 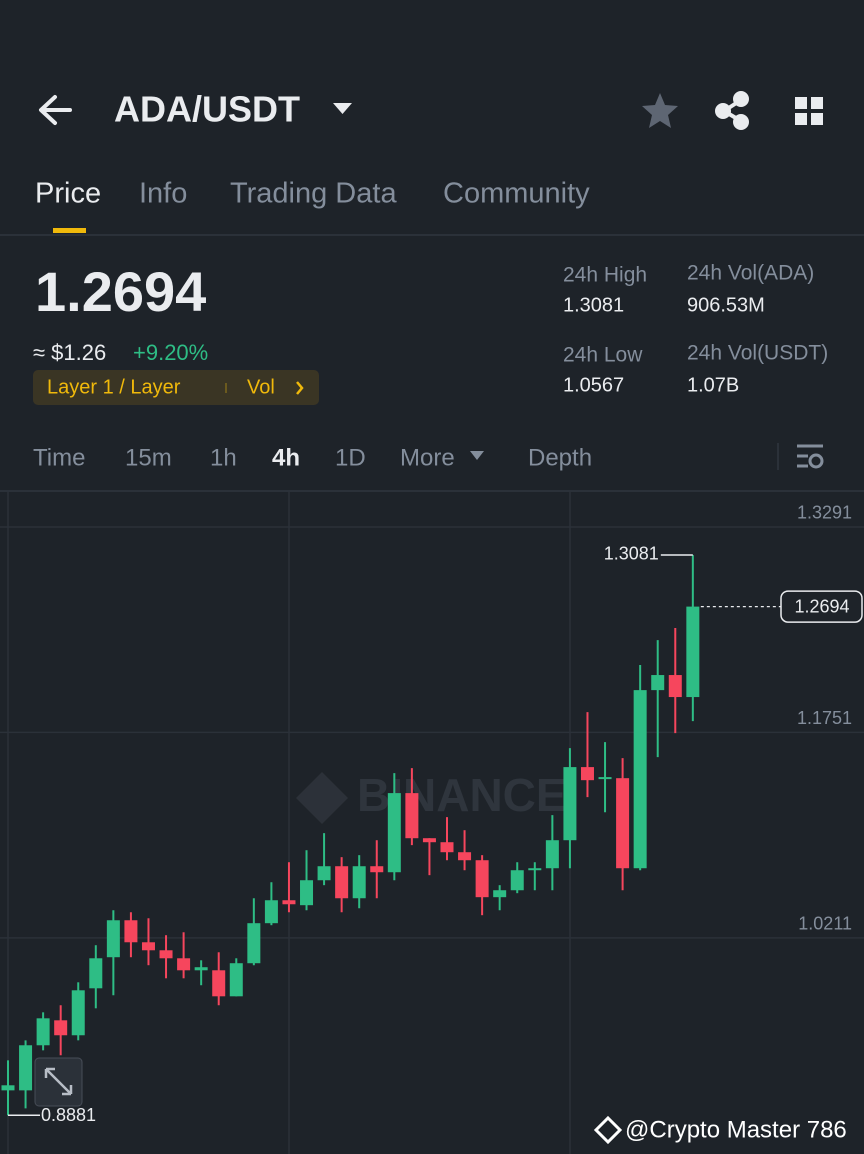 What do you see at coordinates (757, 353) in the screenshot?
I see `stat-label: 24h Vol(USDT)` at bounding box center [757, 353].